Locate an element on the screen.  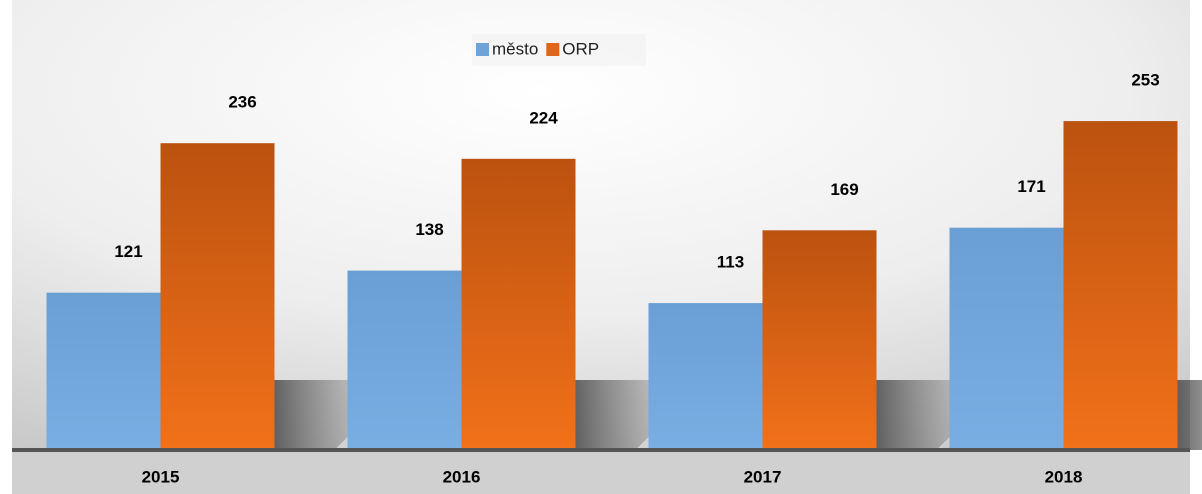
legend-label: město is located at coordinates (515, 48).